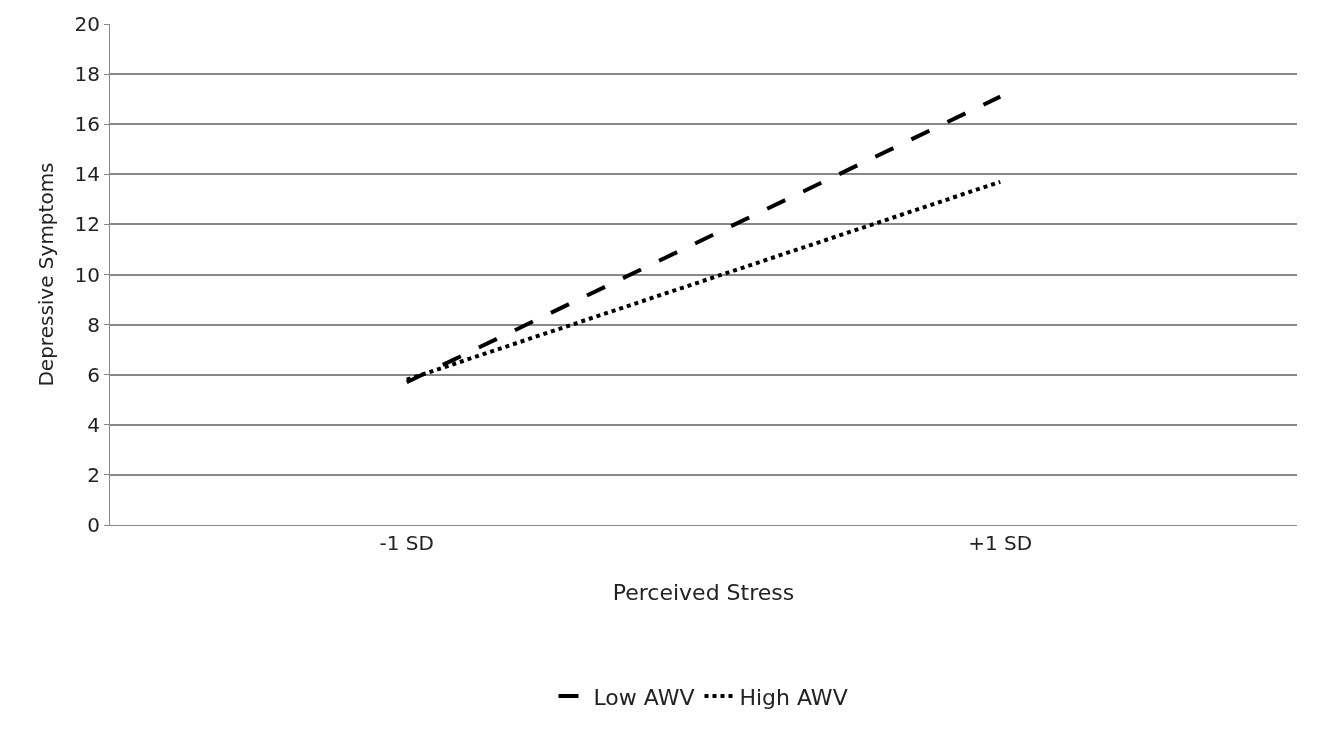 The height and width of the screenshot is (729, 1327). I want to click on x-tick-label: +1 SD, so click(1000, 543).